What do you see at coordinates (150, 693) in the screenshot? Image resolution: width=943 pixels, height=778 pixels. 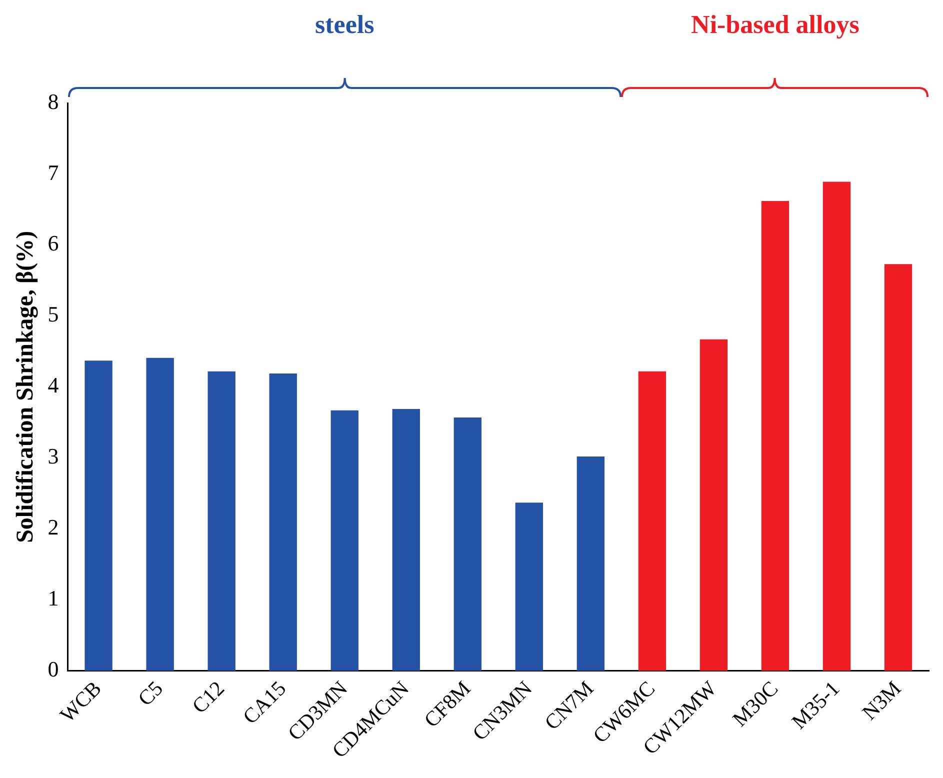 I see `x-tick-label: C5` at bounding box center [150, 693].